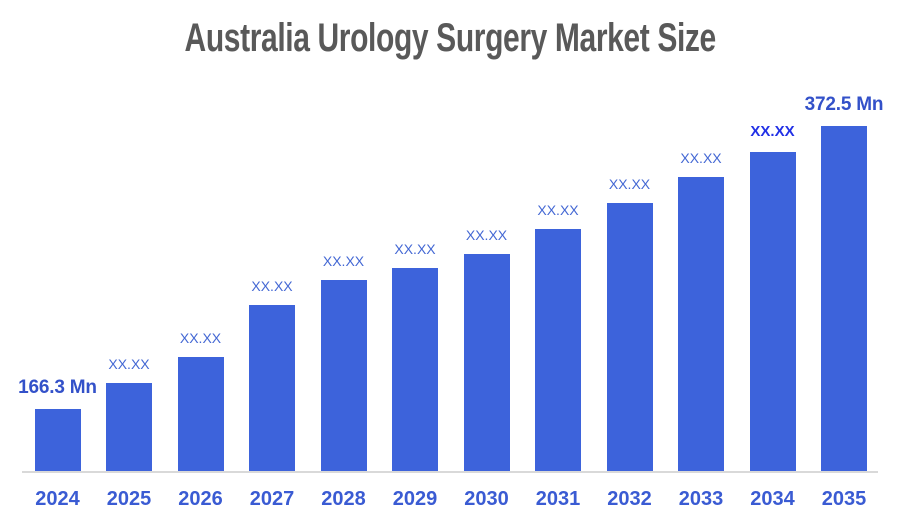 This screenshot has width=900, height=525. What do you see at coordinates (701, 499) in the screenshot?
I see `x-tick-2033: 2033` at bounding box center [701, 499].